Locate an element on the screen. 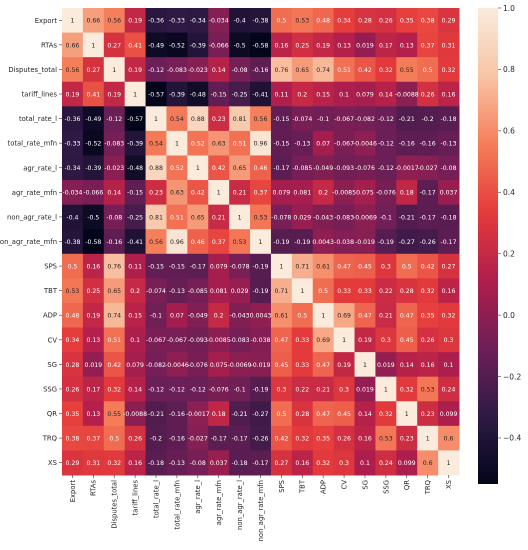 The image size is (528, 550). cell-value-label: 0.23 is located at coordinates (428, 414).